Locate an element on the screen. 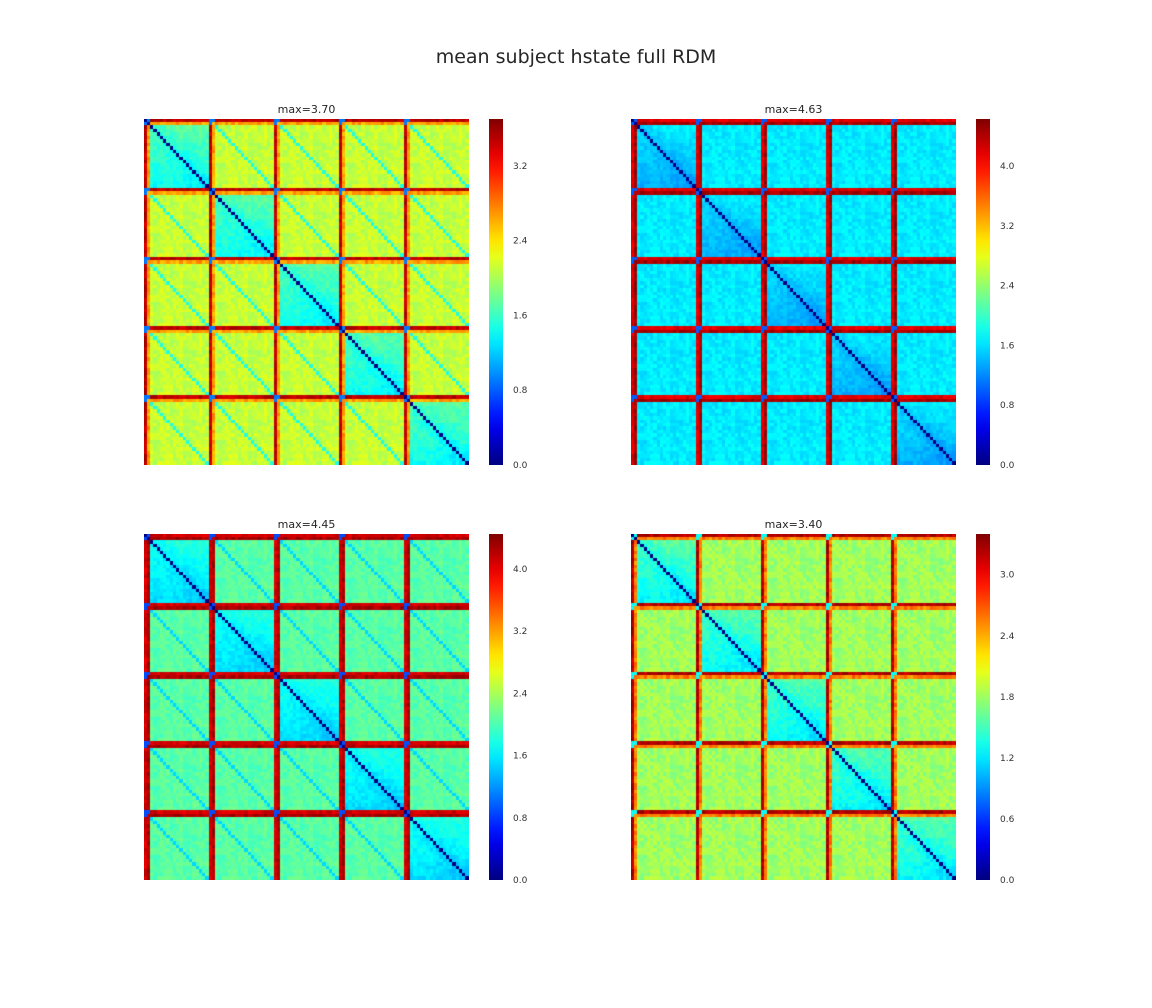 This screenshot has height=1008, width=1152. heatmap-panel-2: max=4.63 0.0 0.8 1.6 2.4 3.2 4.0 is located at coordinates (831, 293).